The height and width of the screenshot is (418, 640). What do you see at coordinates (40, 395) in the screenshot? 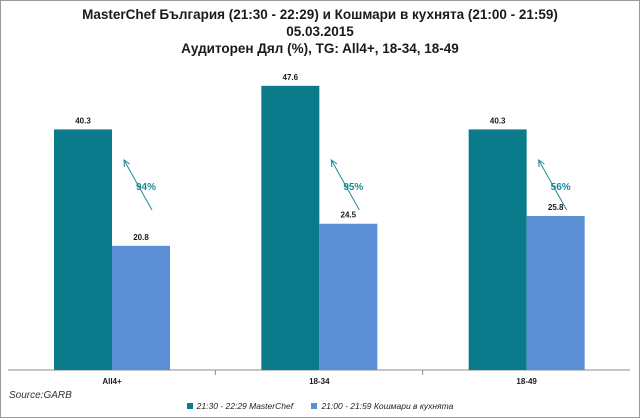
I see `source-note: Source:GARB` at bounding box center [40, 395].